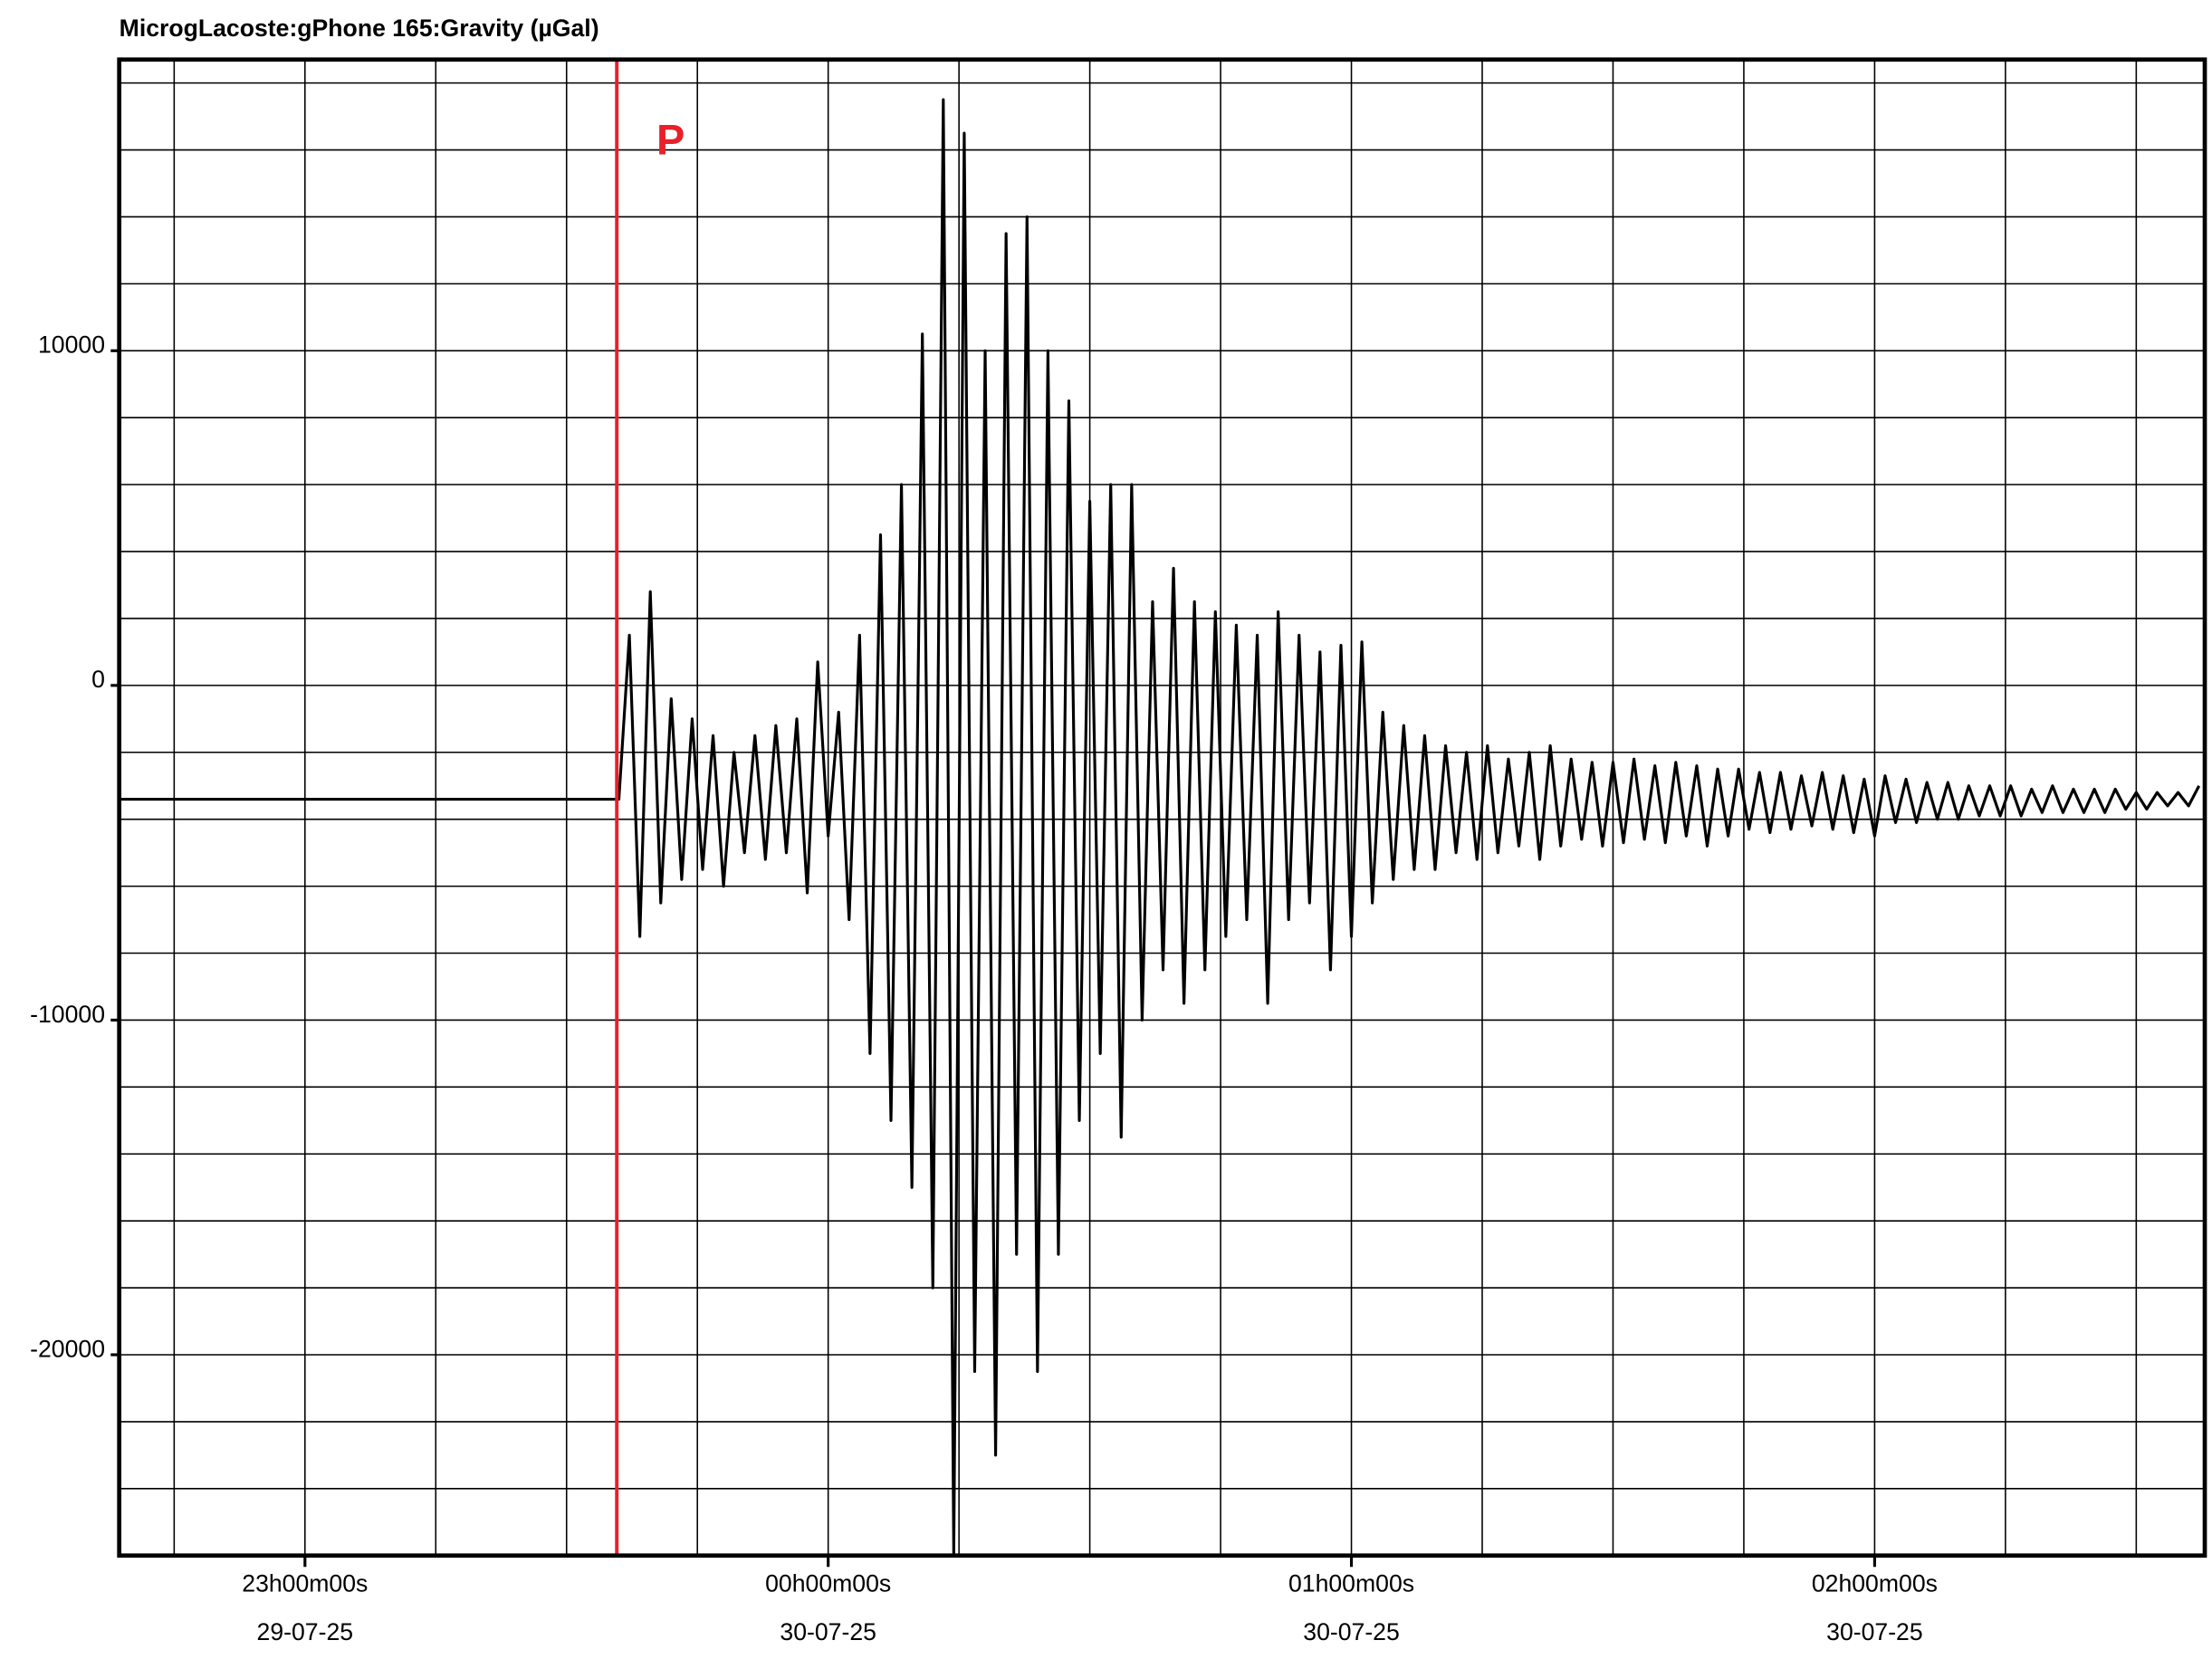 Image resolution: width=2212 pixels, height=1669 pixels. What do you see at coordinates (67, 1348) in the screenshot?
I see `y-tick-label: -20000` at bounding box center [67, 1348].